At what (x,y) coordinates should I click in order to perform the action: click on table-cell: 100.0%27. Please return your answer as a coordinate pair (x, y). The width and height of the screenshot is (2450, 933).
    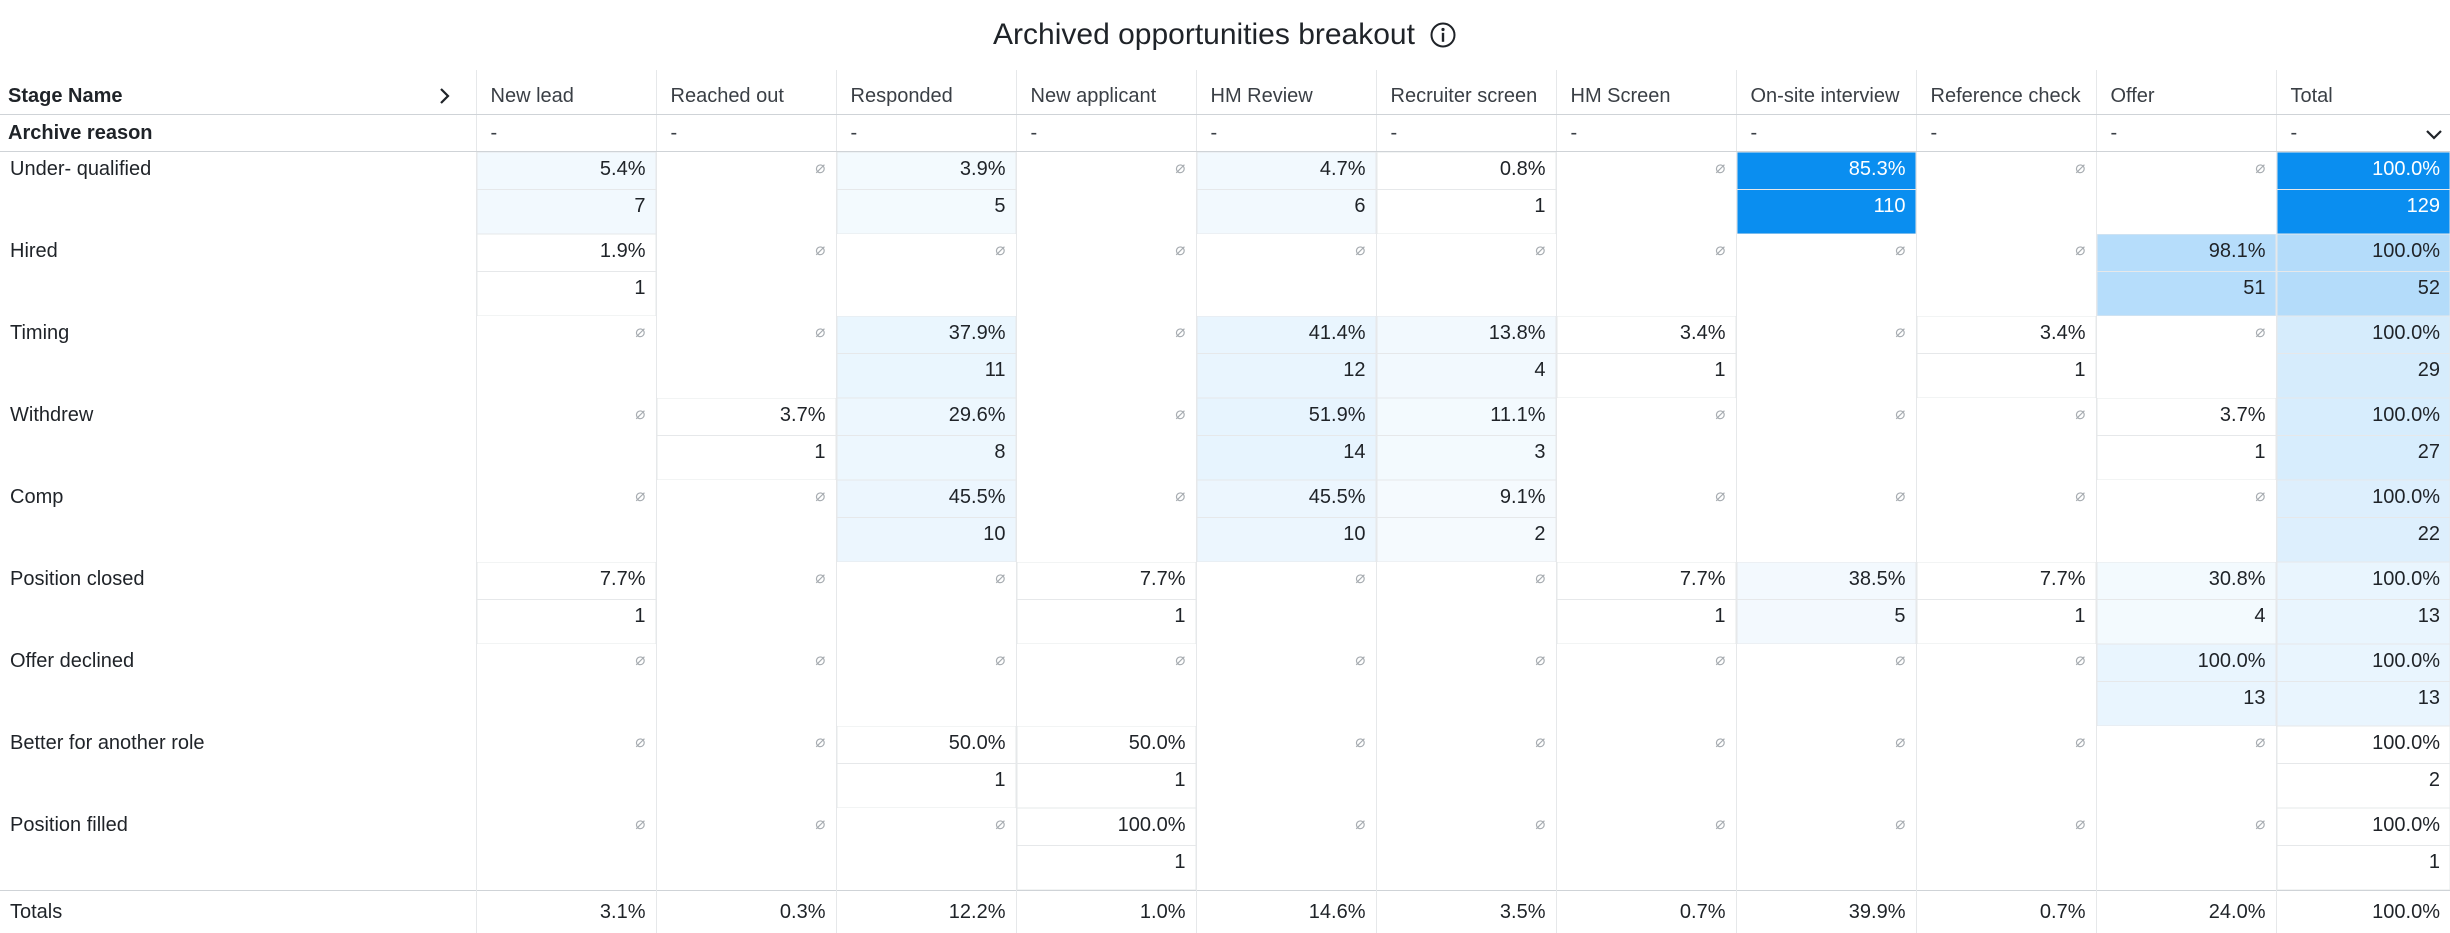
    Looking at the image, I should click on (2363, 439).